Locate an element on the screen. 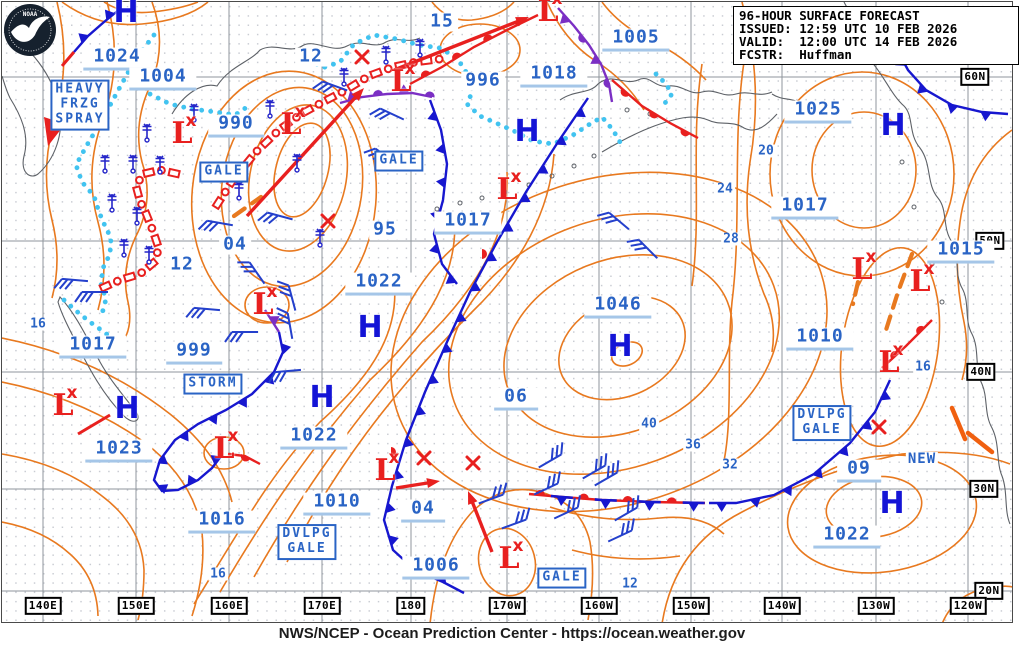  isobar-value-label: 24 is located at coordinates (725, 189).